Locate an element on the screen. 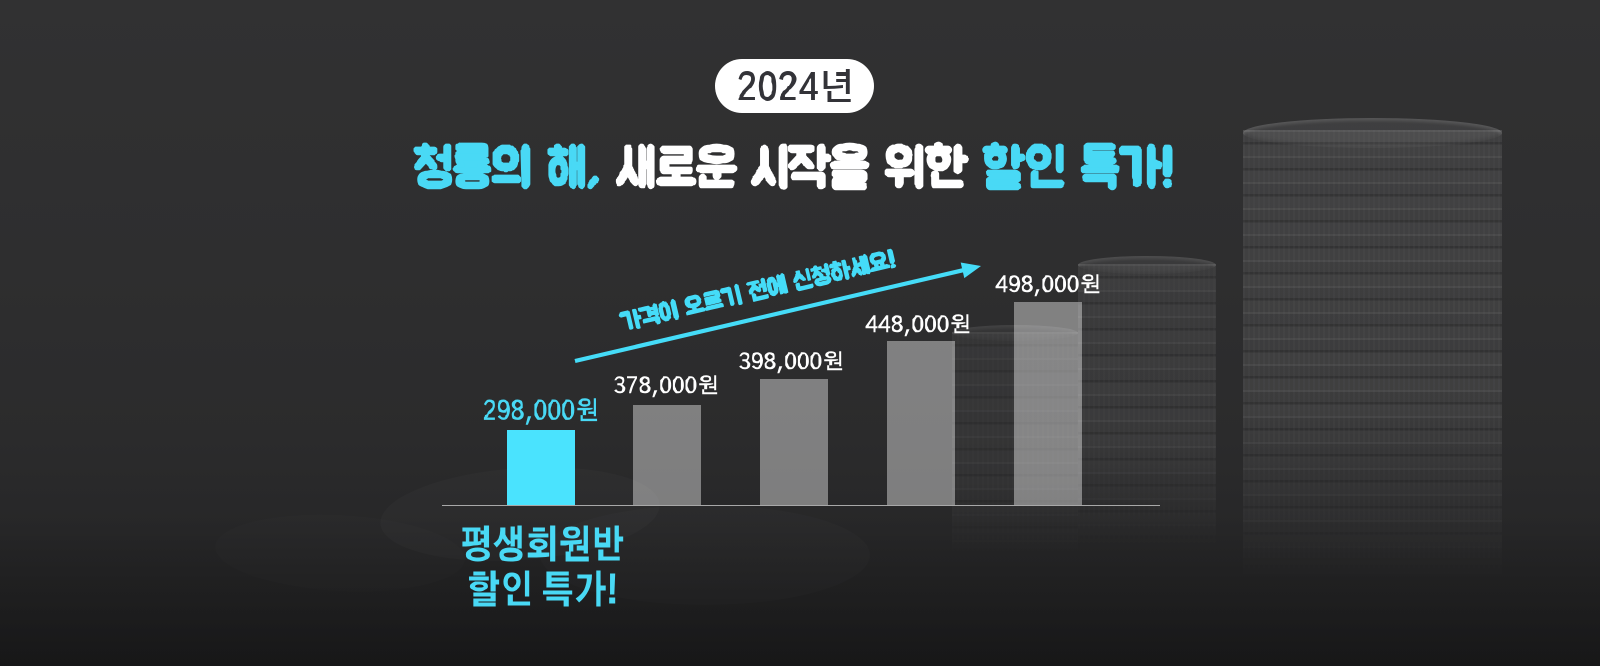 The width and height of the screenshot is (1600, 666). bar-value-label-5: 498,000원 is located at coordinates (1047, 285).